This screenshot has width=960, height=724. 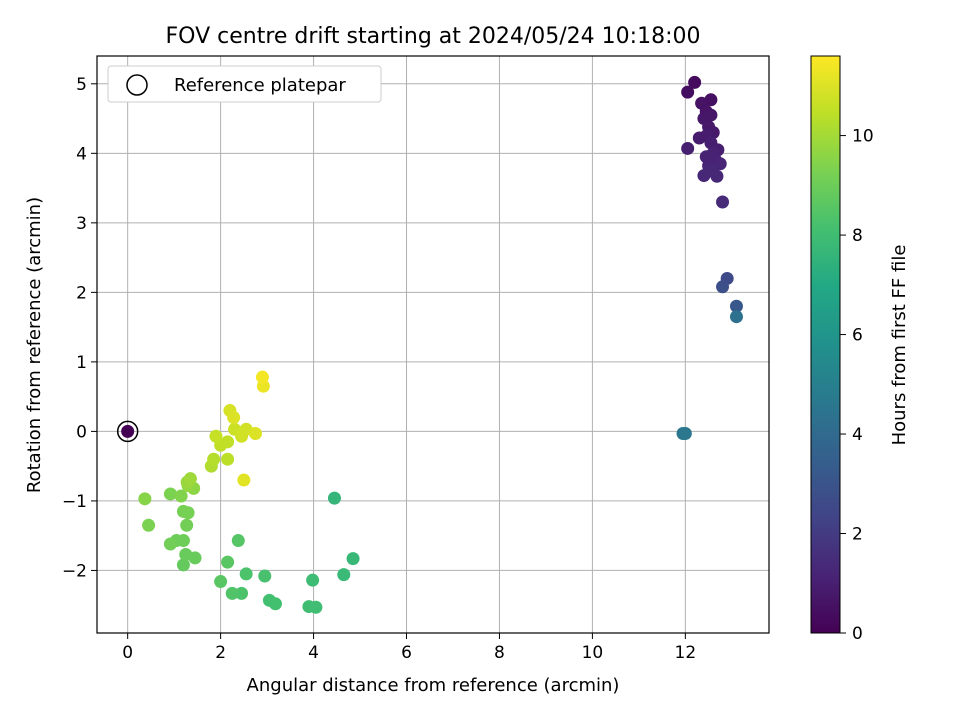 What do you see at coordinates (79, 328) in the screenshot?
I see `y-axis-ticks: −2 −1 0 1 2 3 4 5` at bounding box center [79, 328].